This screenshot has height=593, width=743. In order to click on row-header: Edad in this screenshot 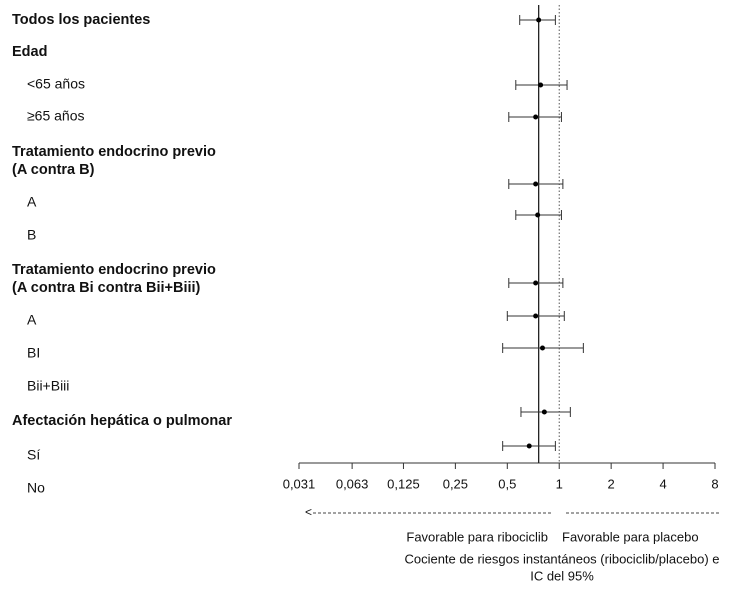, I will do `click(29, 52)`.